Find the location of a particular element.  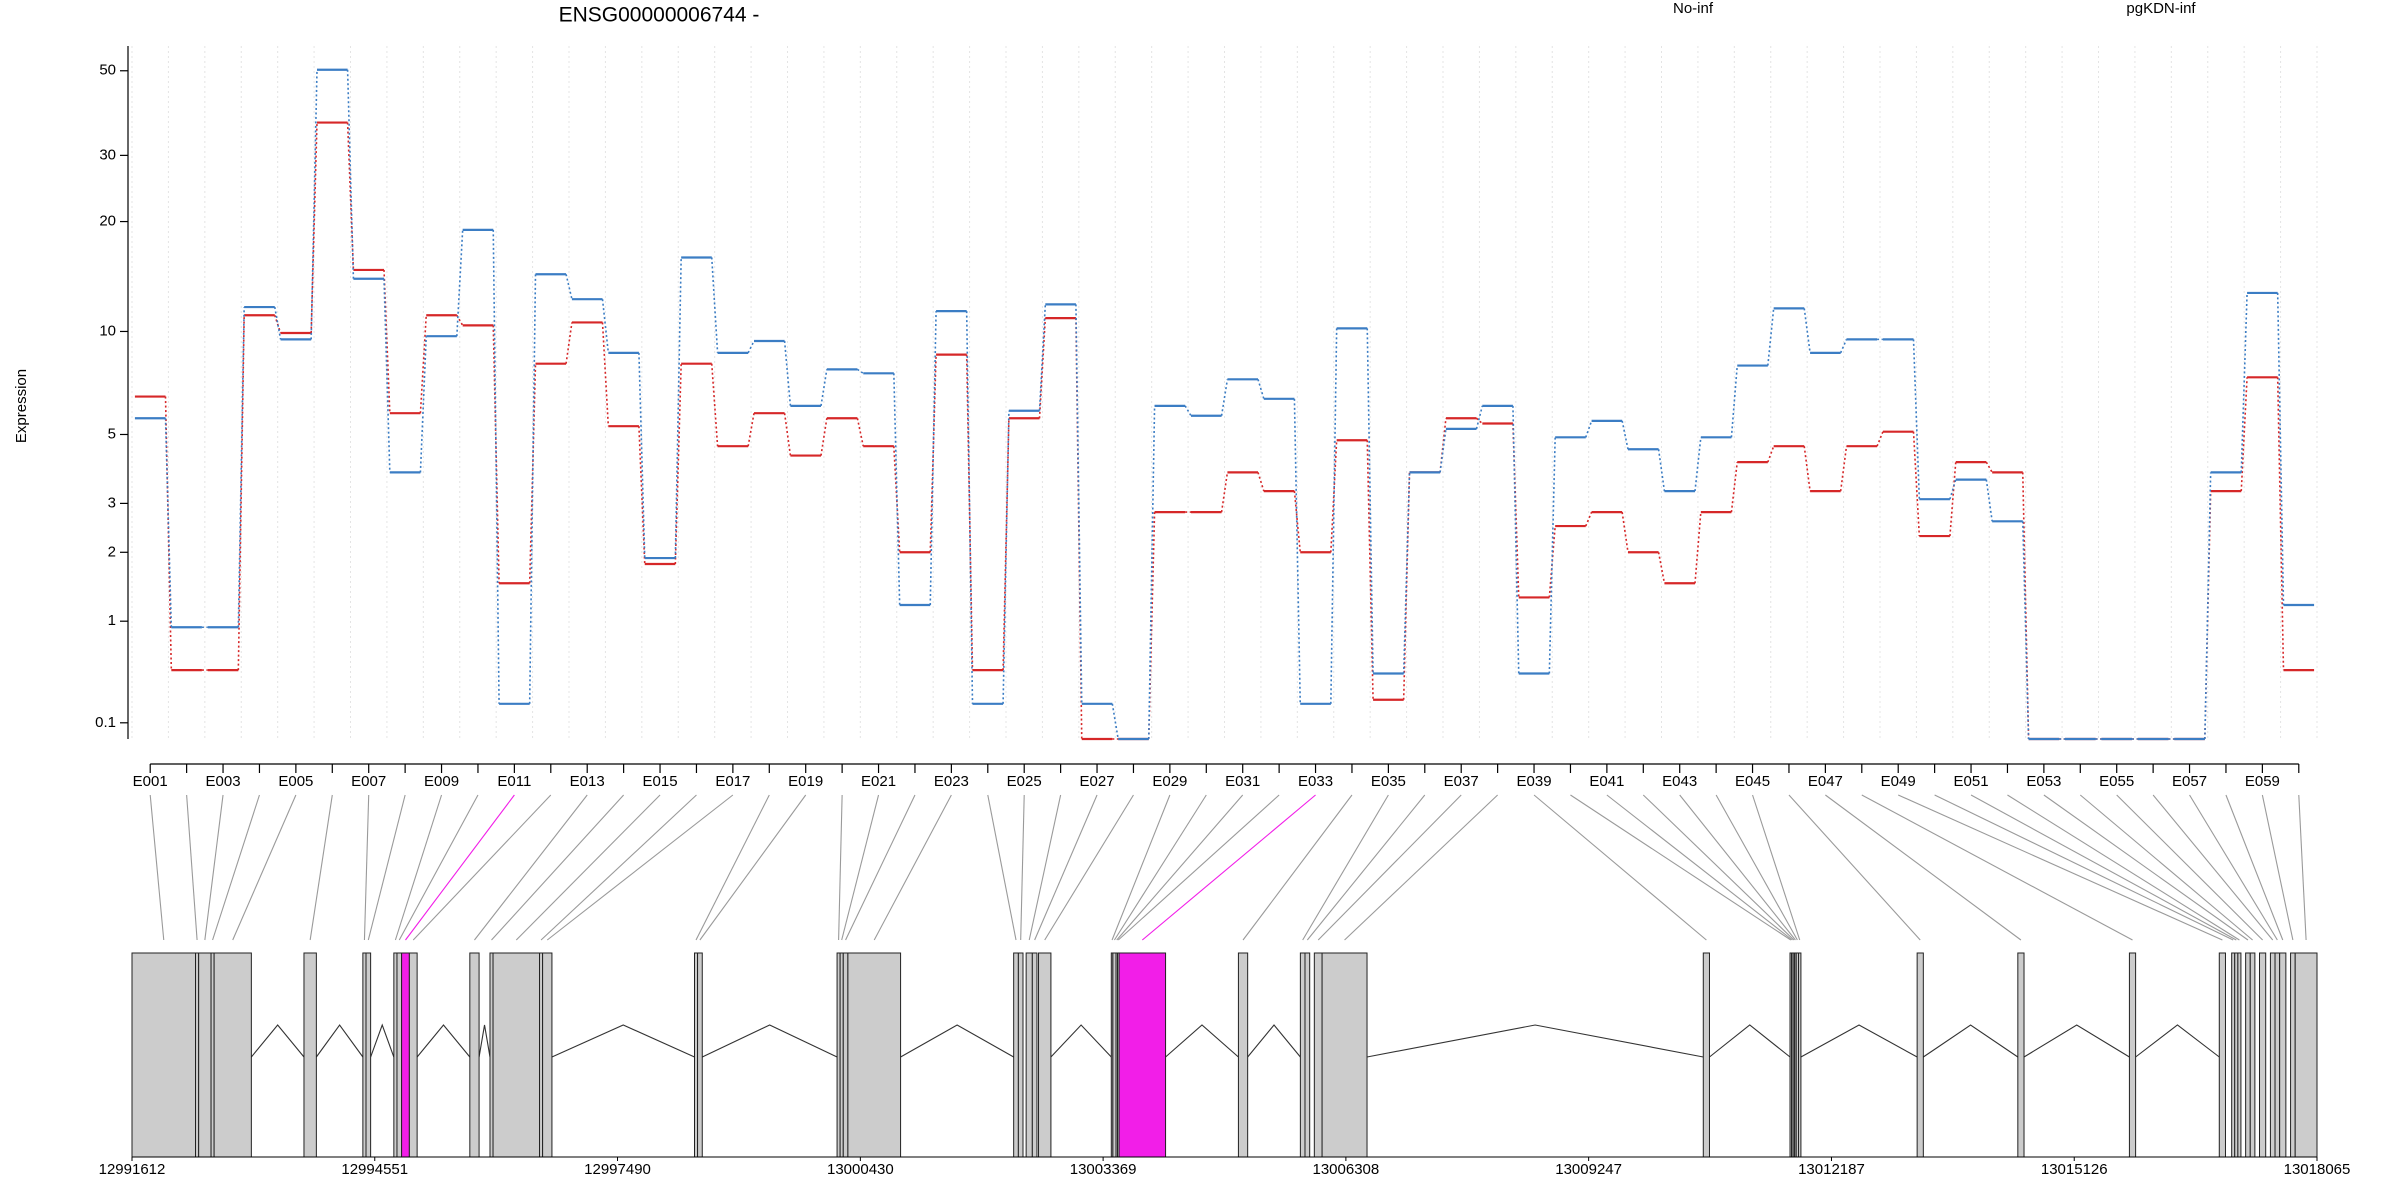

x-tick-label: E013 is located at coordinates (587, 781).